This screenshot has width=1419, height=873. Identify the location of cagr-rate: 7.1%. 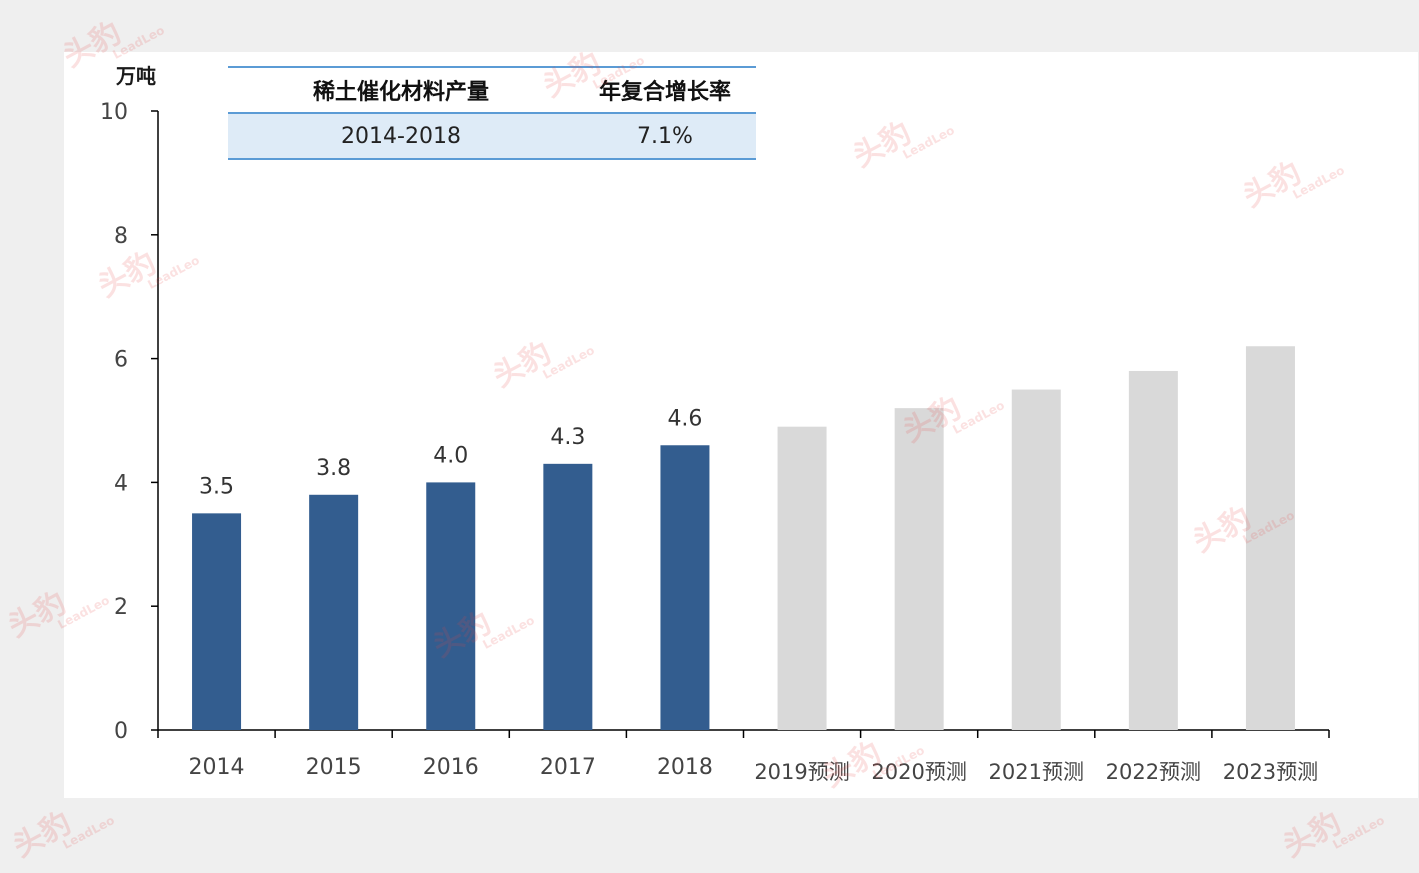
(665, 136).